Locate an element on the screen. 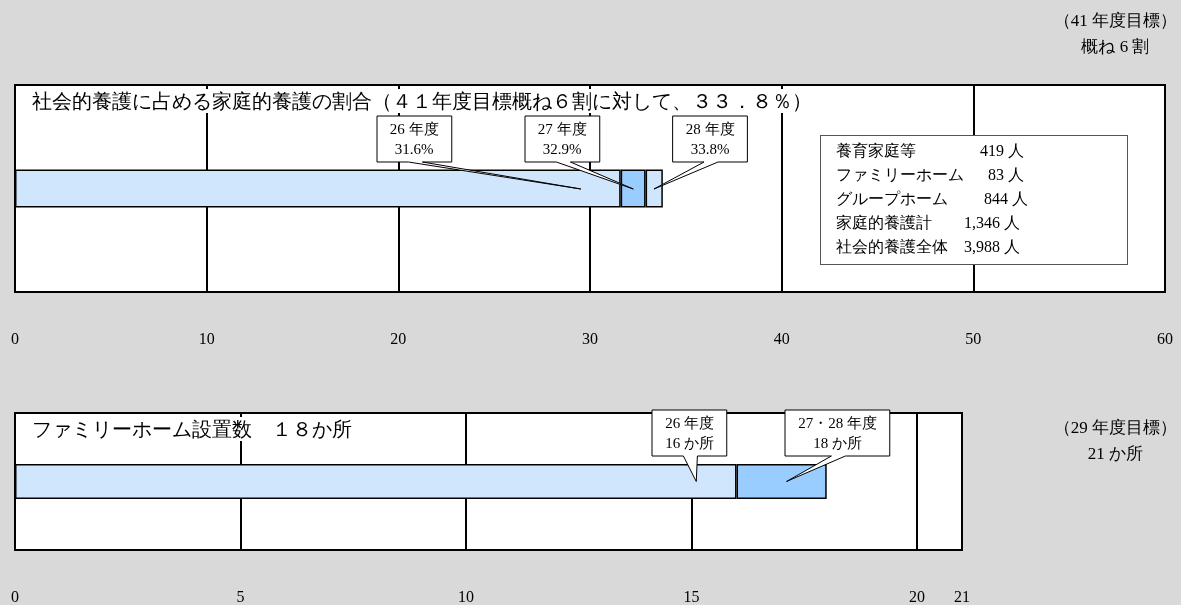  x-tick-label: 50 is located at coordinates (973, 338).